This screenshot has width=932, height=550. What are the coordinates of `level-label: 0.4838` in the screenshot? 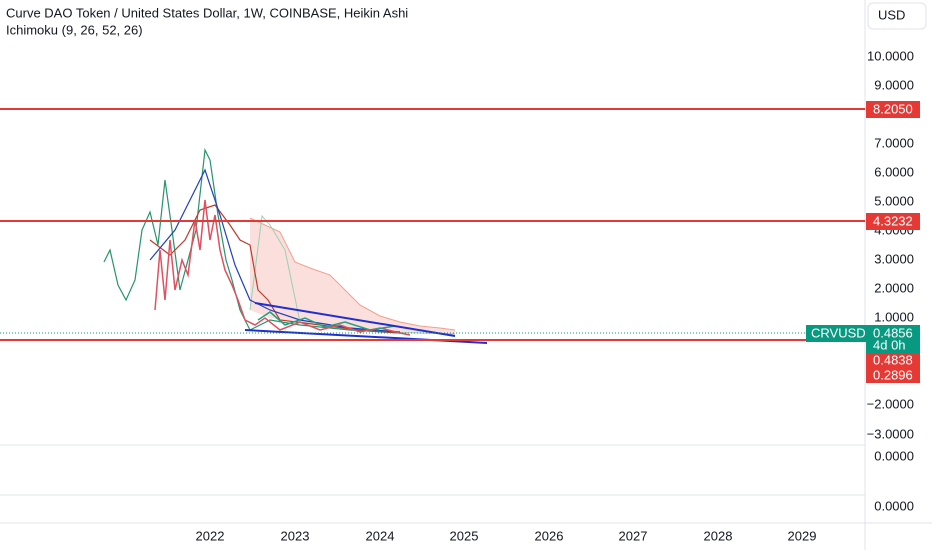 It's located at (893, 359).